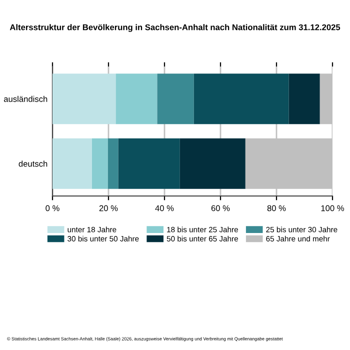 The width and height of the screenshot is (350, 350). Describe the element at coordinates (175, 28) in the screenshot. I see `chart-title: Altersstruktur der Bevölkerung in Sachsen-Anhalt nach Nationalität zum 31.12.2025` at that location.